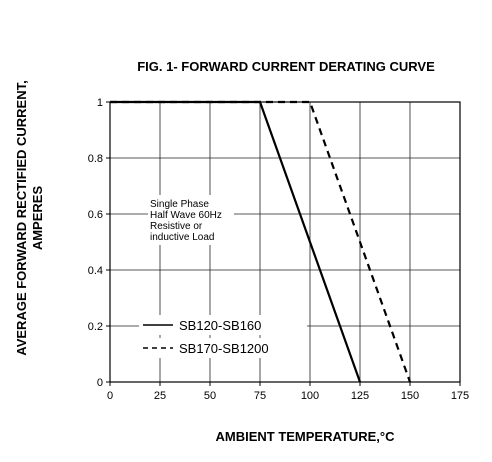 This screenshot has width=492, height=462. Describe the element at coordinates (95, 159) in the screenshot. I see `y-tick-label: 0.8` at that location.